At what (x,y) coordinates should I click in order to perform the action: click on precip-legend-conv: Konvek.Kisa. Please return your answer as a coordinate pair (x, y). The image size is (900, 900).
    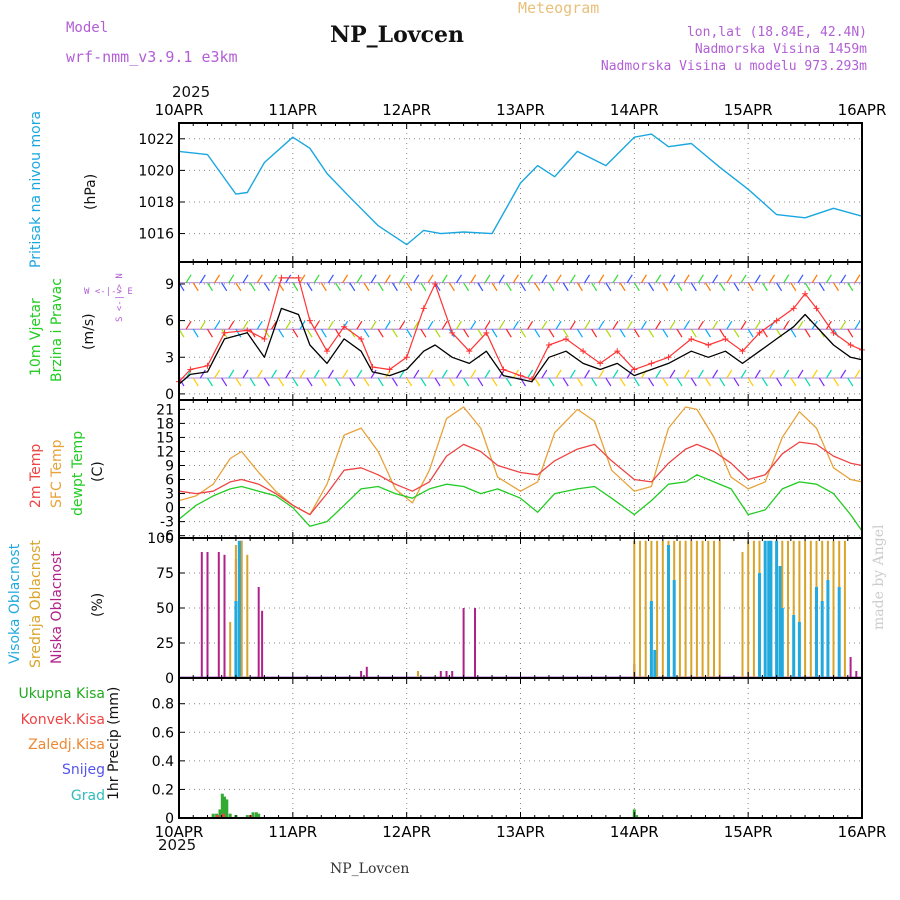
    Looking at the image, I should click on (62, 720).